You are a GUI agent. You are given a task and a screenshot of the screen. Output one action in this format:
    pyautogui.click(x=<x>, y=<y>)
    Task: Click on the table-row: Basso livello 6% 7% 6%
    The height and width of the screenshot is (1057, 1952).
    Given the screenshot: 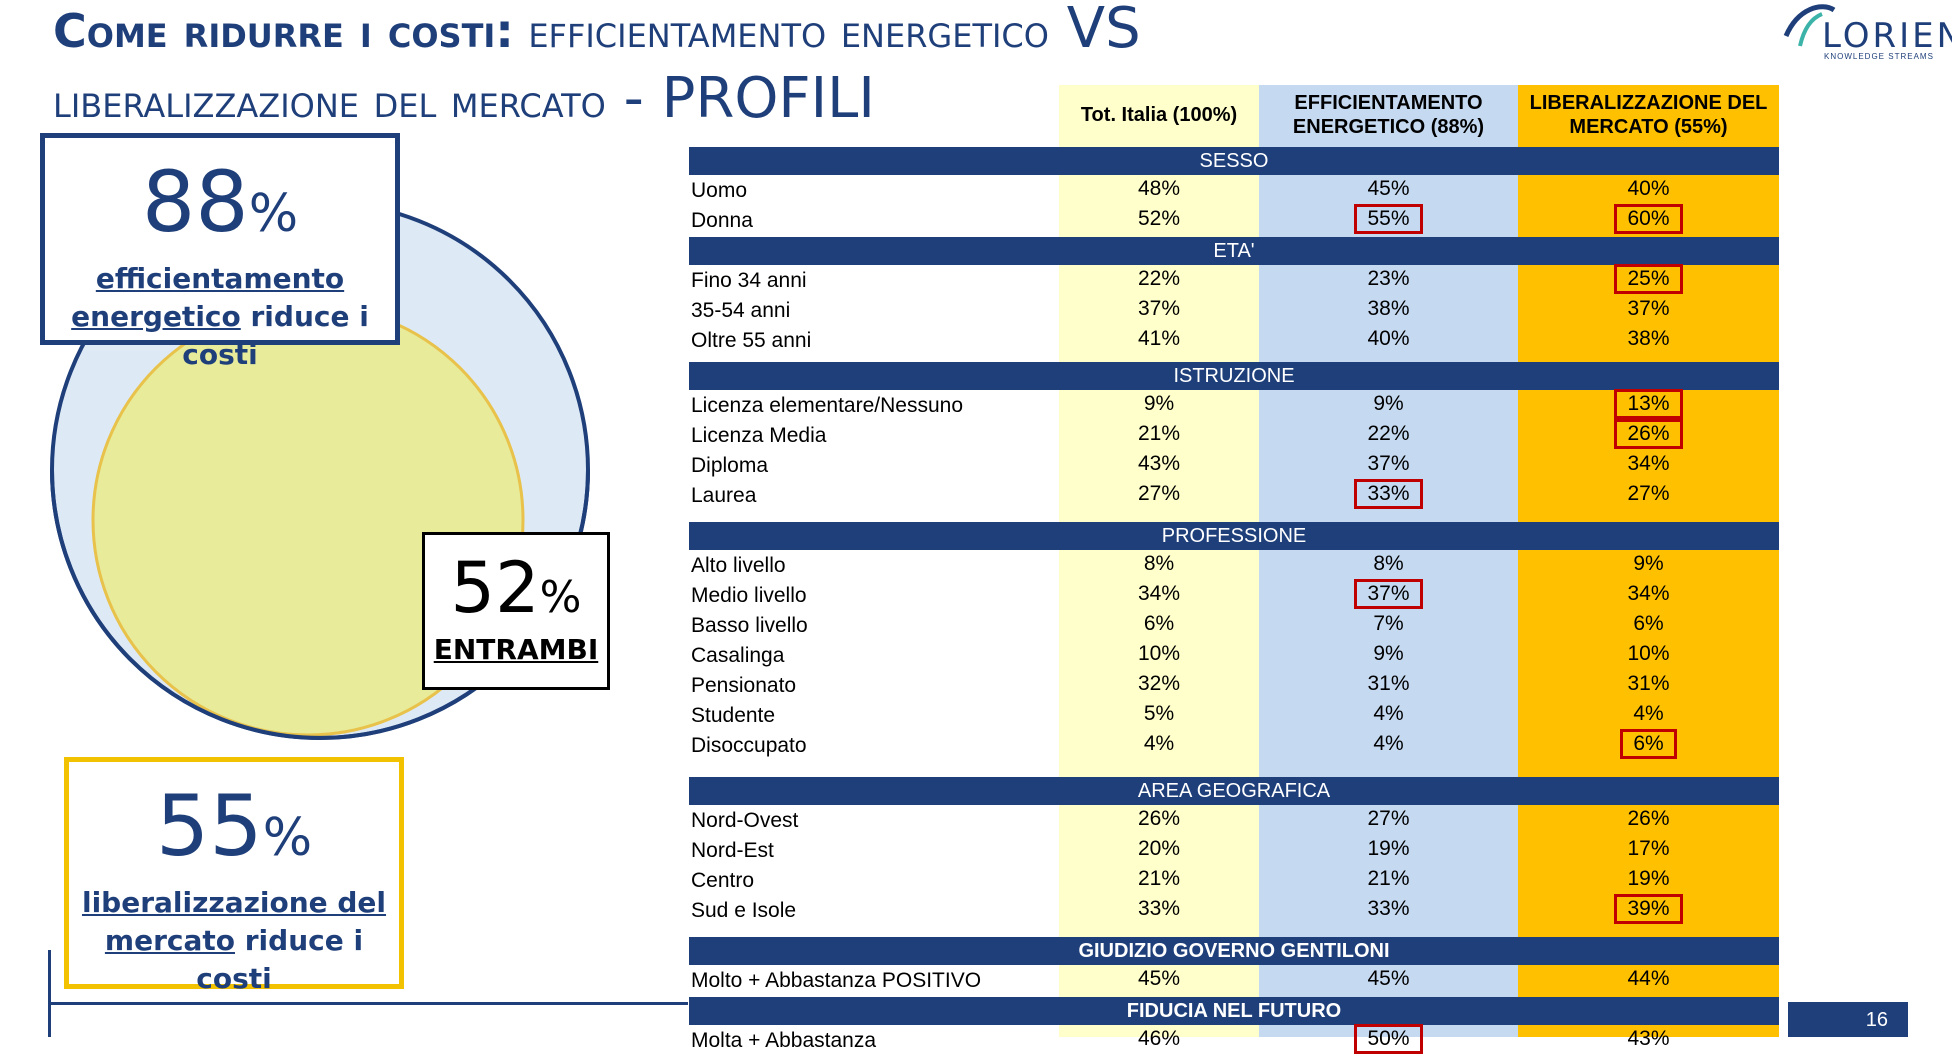 What is the action you would take?
    pyautogui.click(x=1234, y=627)
    